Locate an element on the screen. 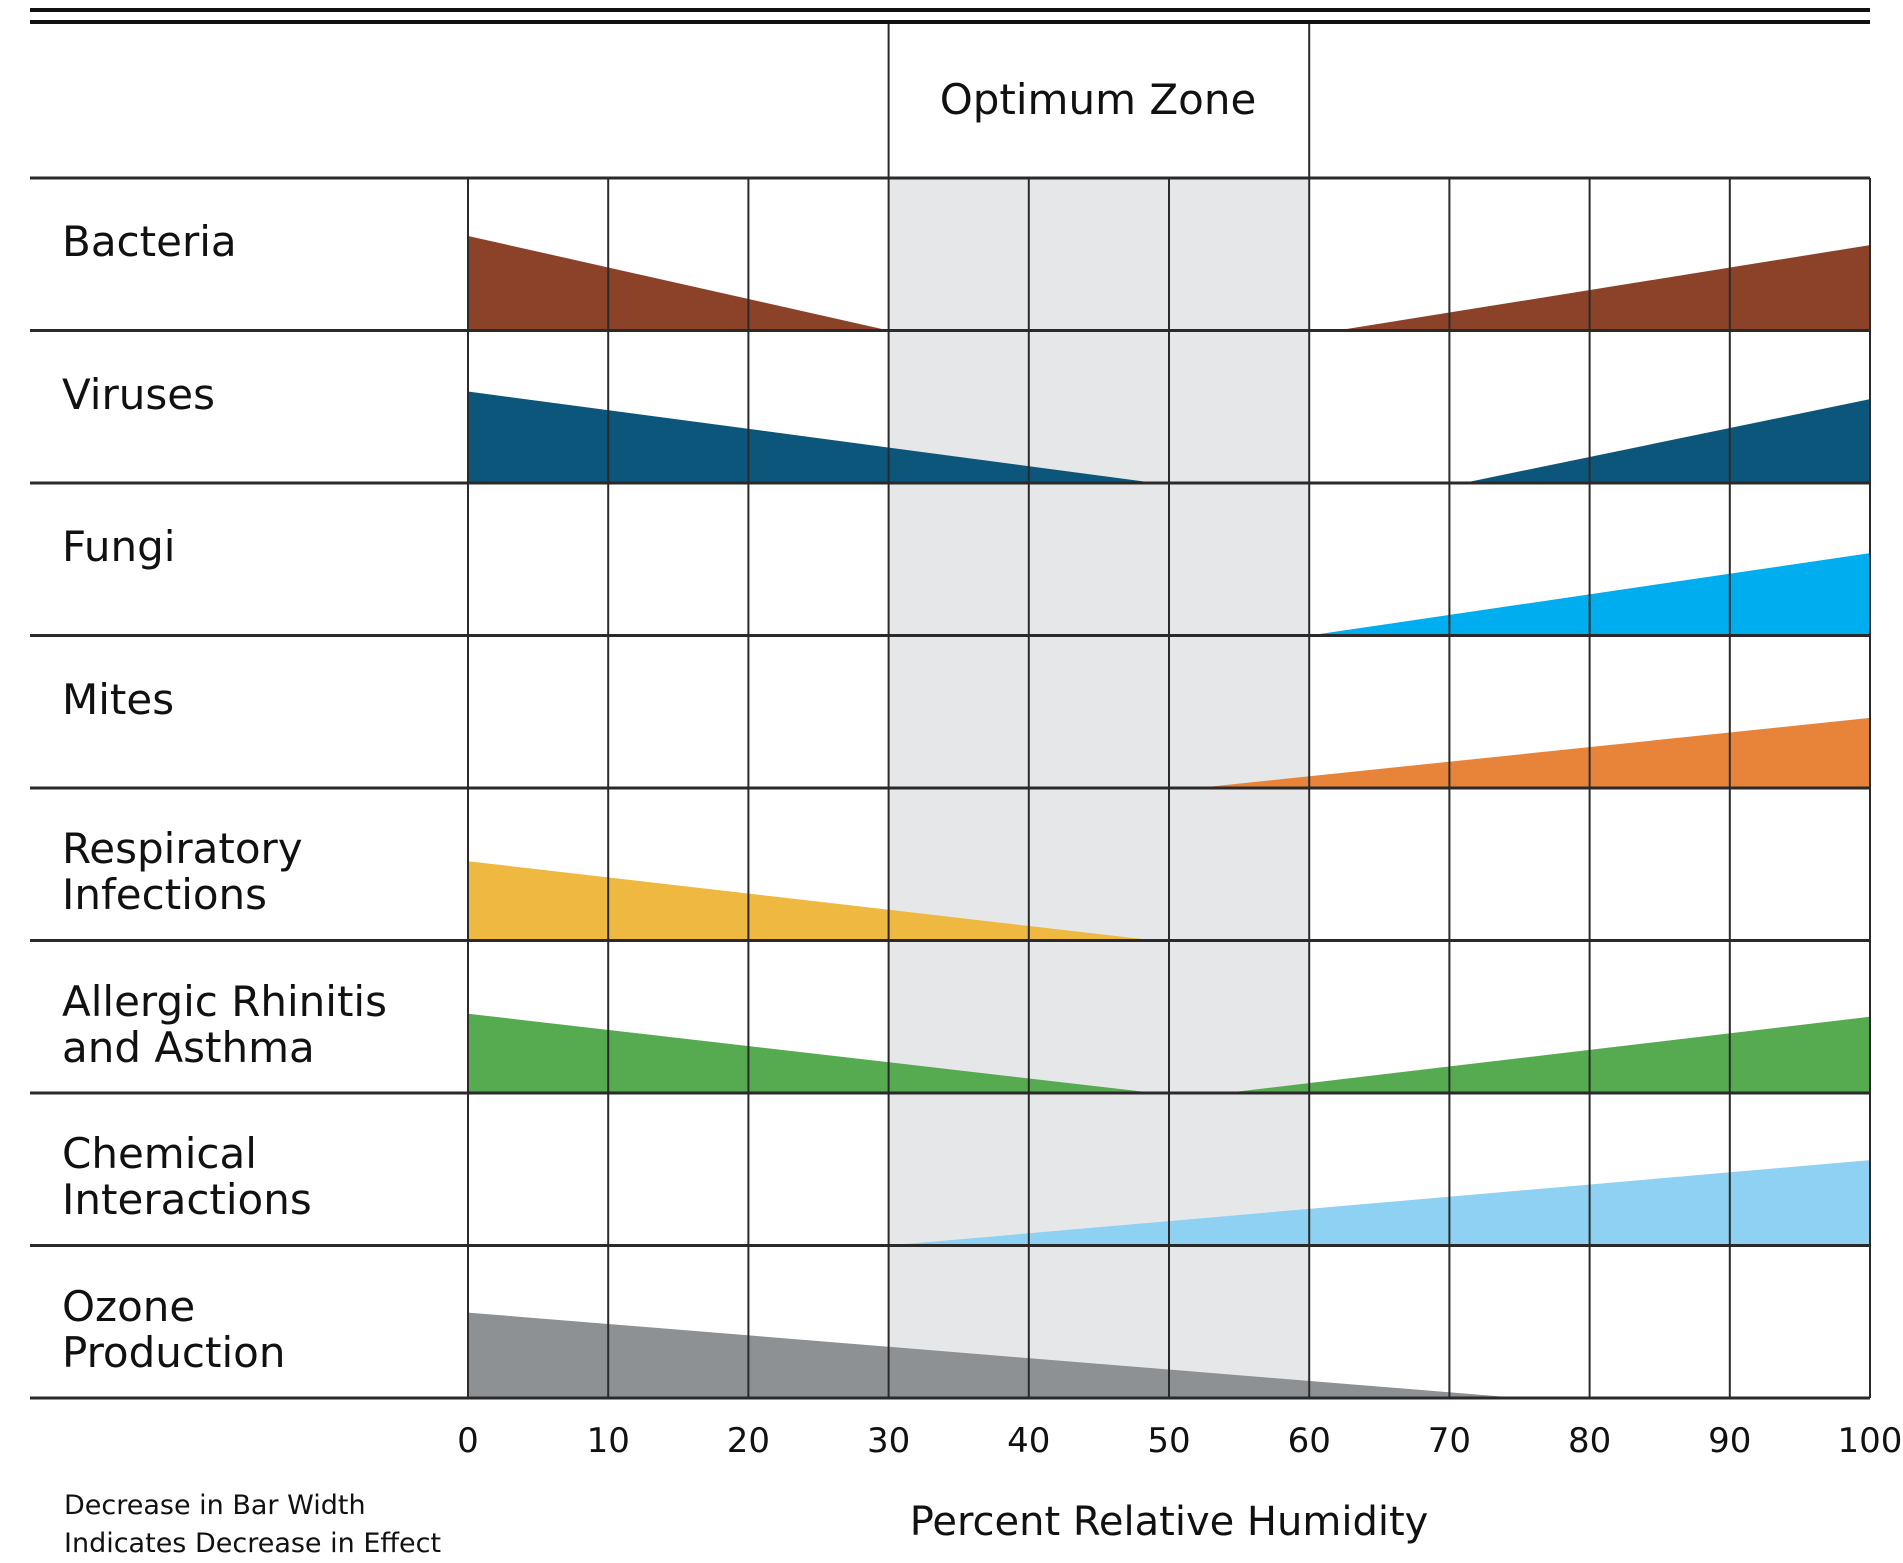 Image resolution: width=1903 pixels, height=1563 pixels. width-note-line-1: Decrease in Bar Width is located at coordinates (215, 1505).